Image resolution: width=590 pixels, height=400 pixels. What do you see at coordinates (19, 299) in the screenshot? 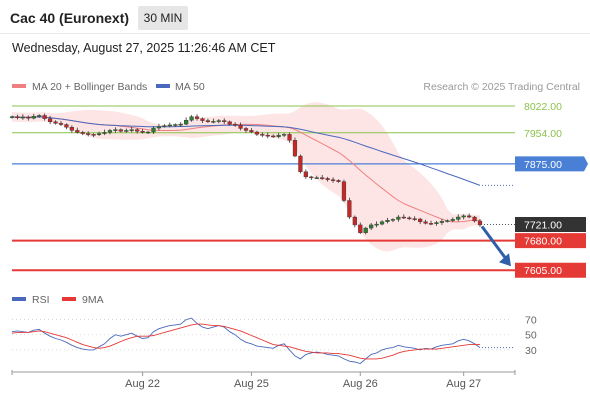
I see `legend-rsi-swatch` at bounding box center [19, 299].